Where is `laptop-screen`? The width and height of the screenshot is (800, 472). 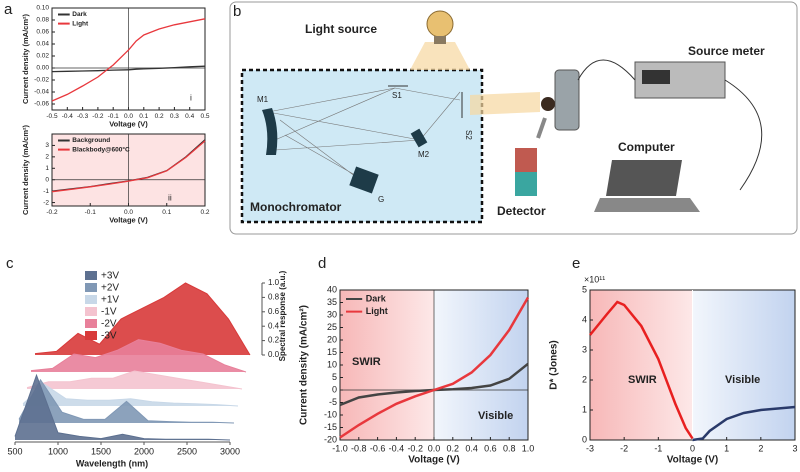
laptop-screen is located at coordinates (644, 178).